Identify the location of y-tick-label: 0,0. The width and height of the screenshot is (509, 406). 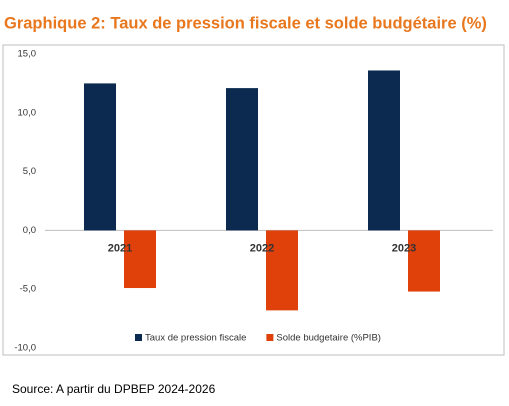
(29, 230).